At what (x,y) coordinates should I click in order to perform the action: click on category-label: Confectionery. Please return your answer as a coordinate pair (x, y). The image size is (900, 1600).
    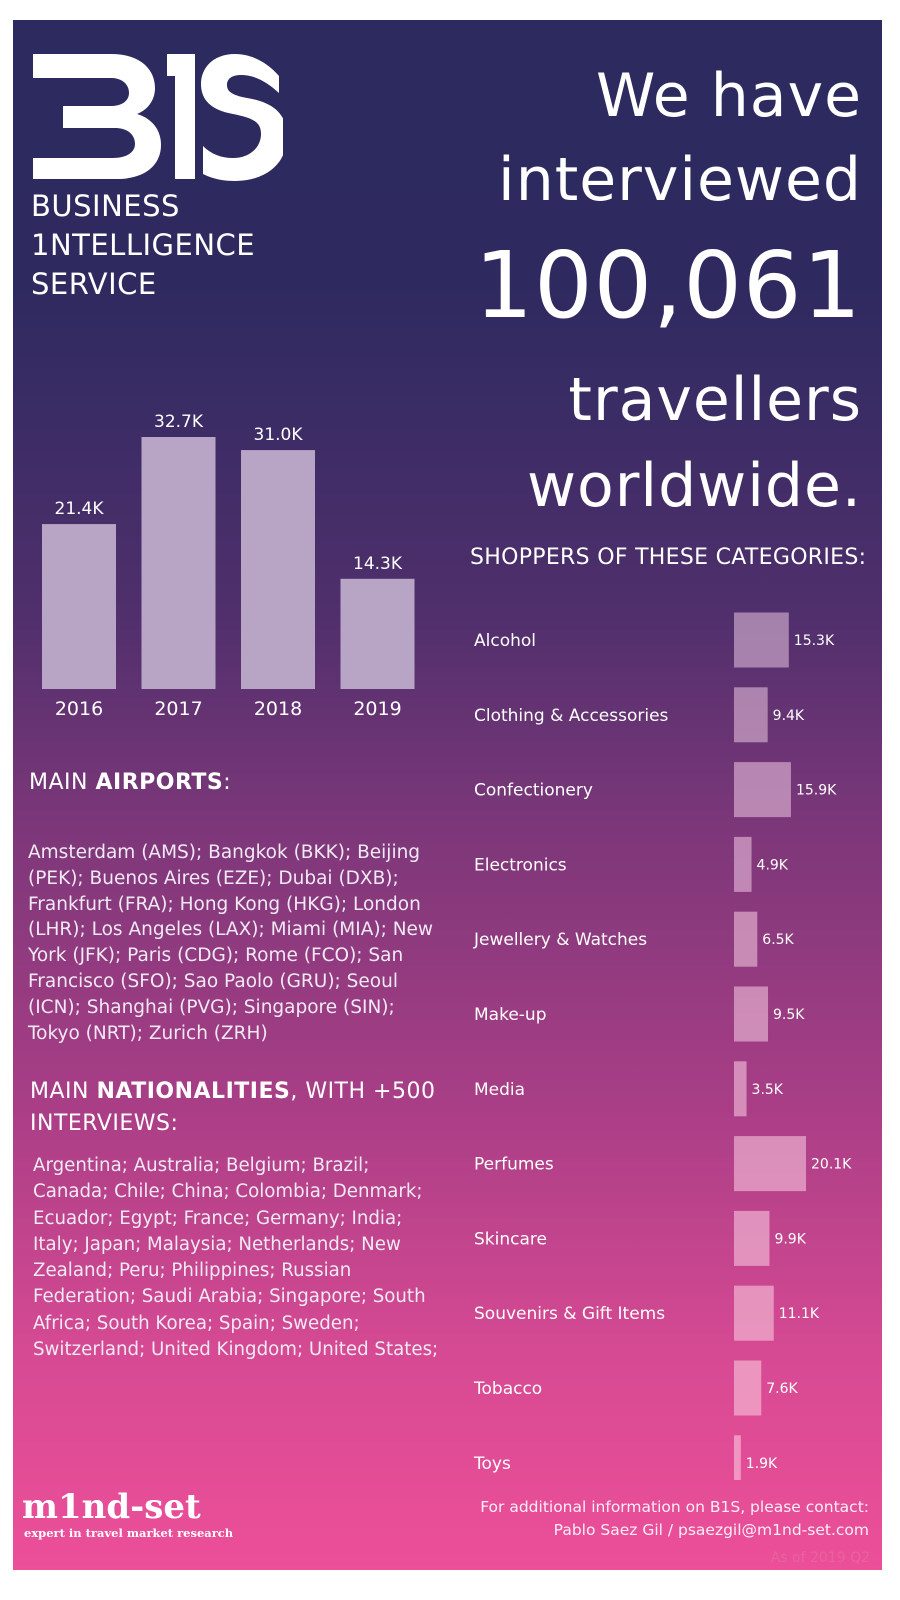
    Looking at the image, I should click on (533, 791).